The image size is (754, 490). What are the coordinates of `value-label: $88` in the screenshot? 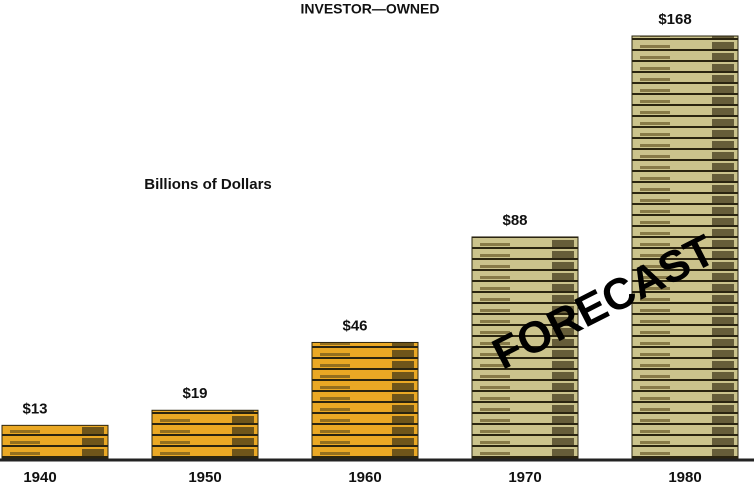 It's located at (514, 220).